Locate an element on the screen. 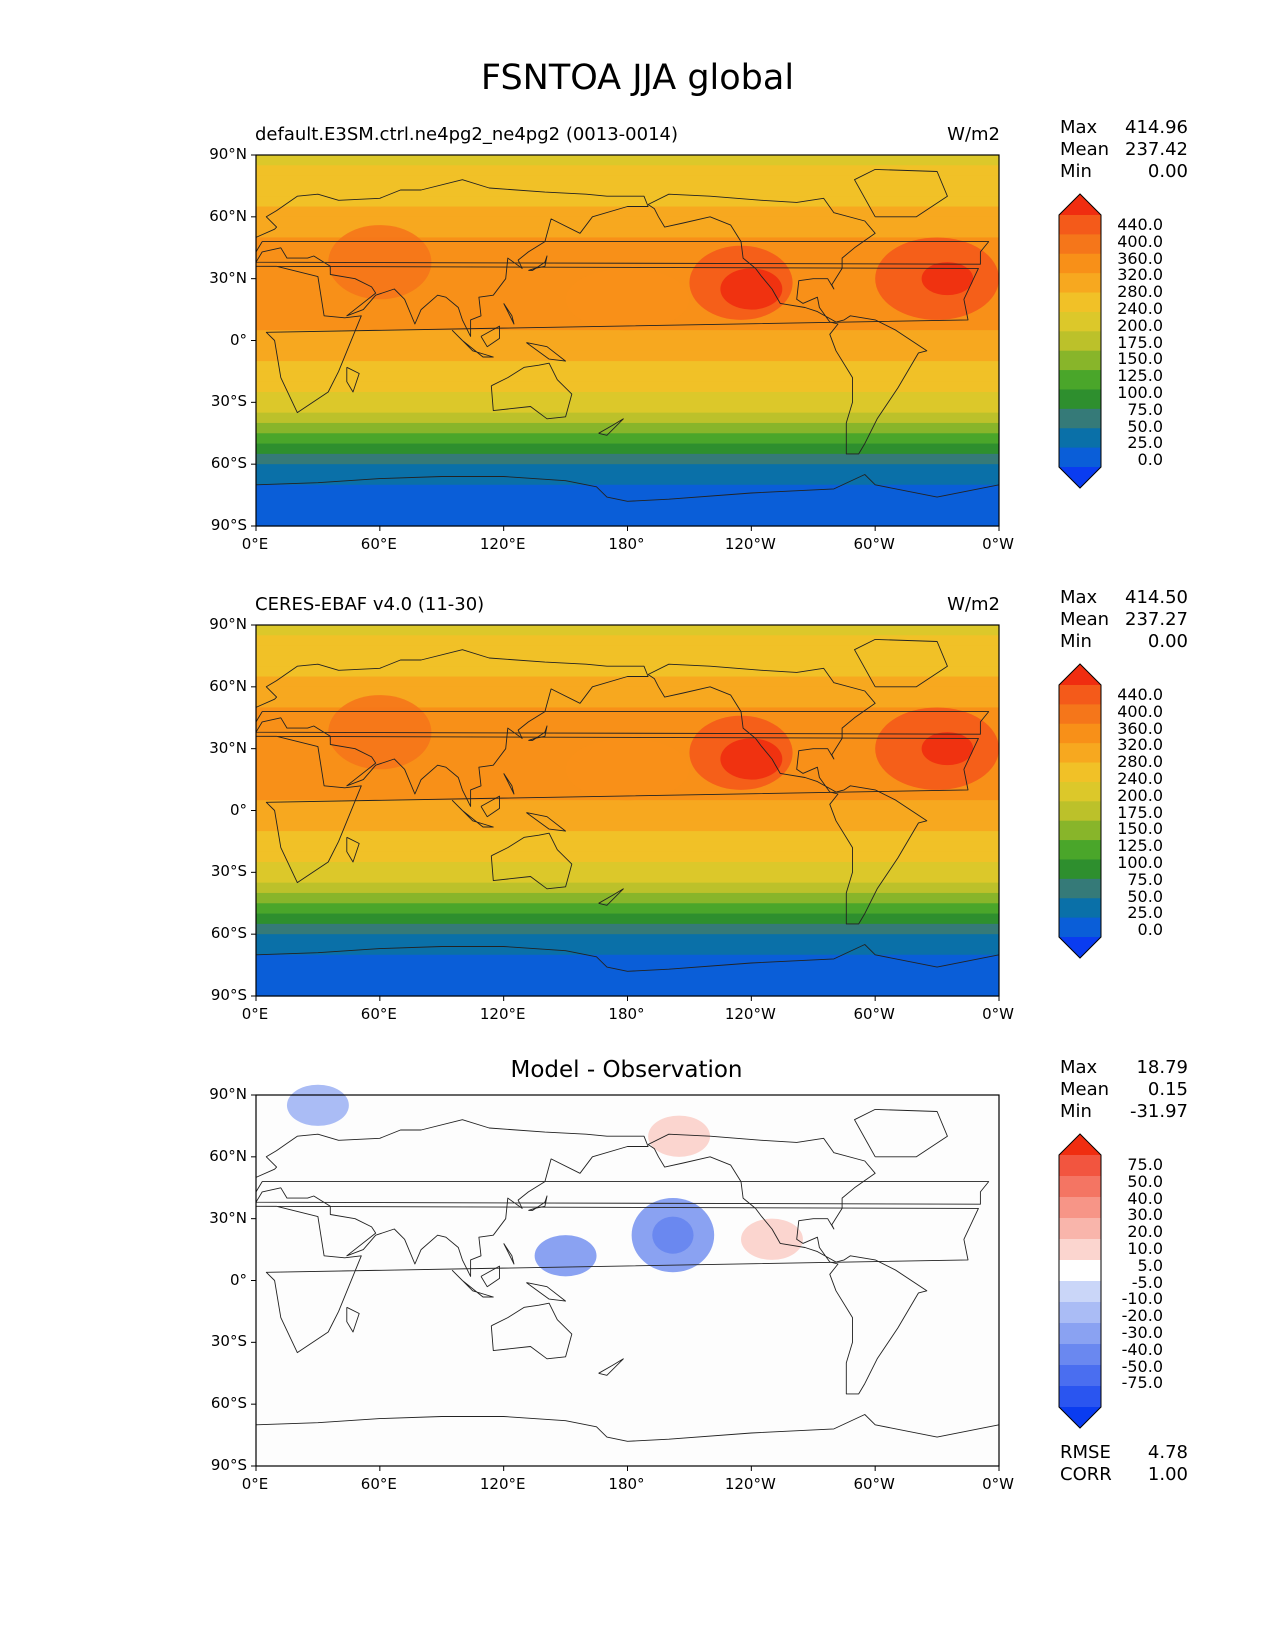  stat-min: Min 0.00 is located at coordinates (1124, 641).